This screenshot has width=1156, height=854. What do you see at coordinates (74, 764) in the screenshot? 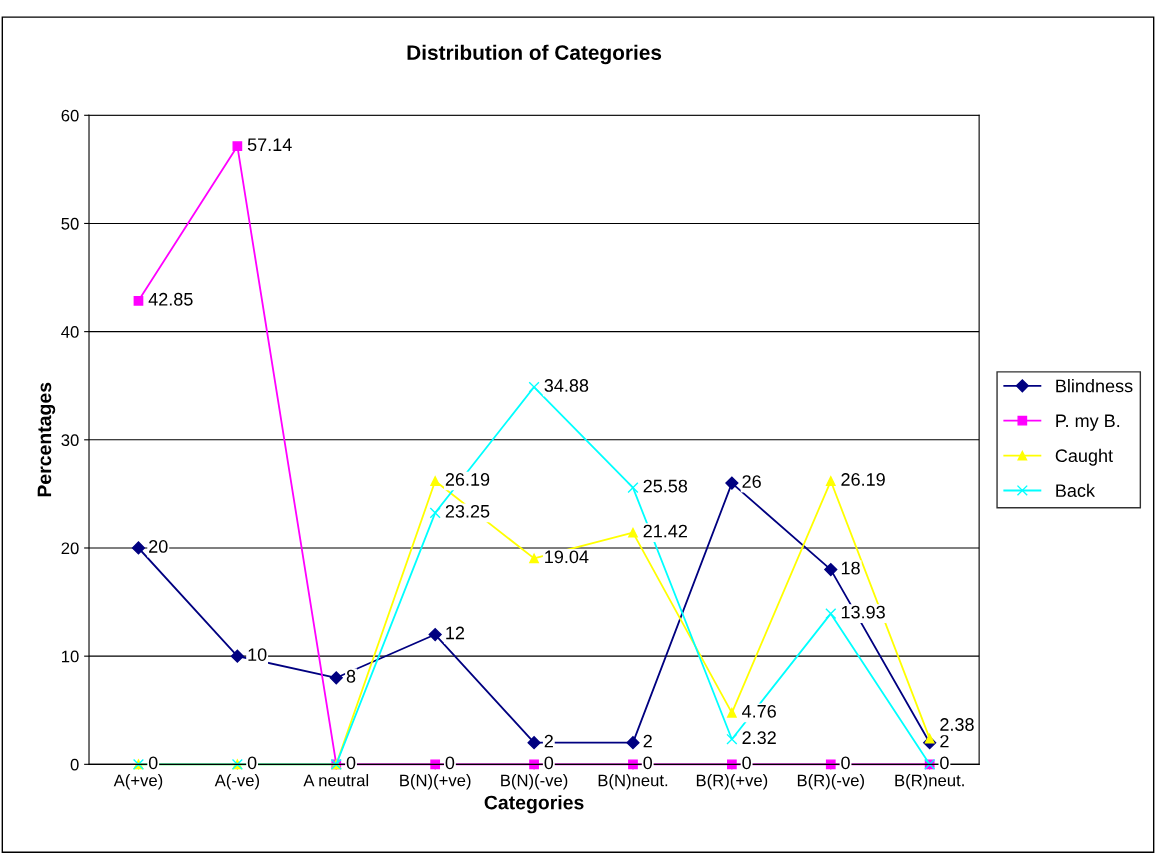
I see `y-tick-label: 0` at bounding box center [74, 764].